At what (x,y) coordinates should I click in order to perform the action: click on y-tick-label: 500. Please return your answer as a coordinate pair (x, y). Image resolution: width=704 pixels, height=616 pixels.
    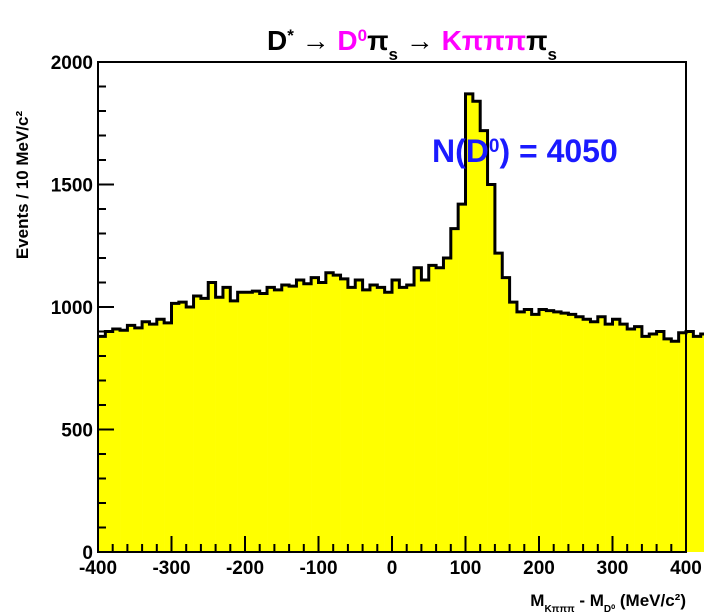
    Looking at the image, I should click on (77, 431).